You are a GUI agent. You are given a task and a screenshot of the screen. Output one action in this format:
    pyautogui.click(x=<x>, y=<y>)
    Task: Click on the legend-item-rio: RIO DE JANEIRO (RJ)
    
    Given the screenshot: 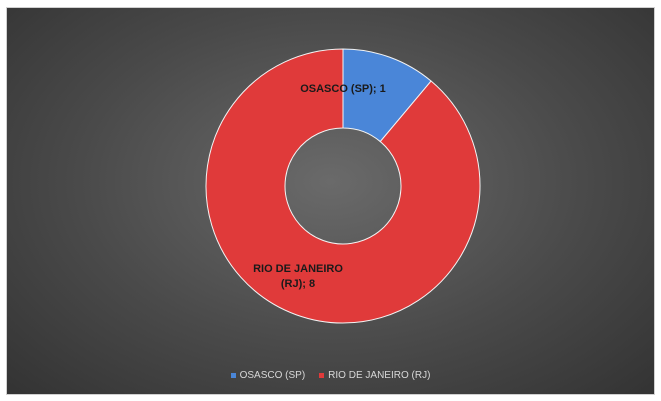 What is the action you would take?
    pyautogui.click(x=374, y=375)
    